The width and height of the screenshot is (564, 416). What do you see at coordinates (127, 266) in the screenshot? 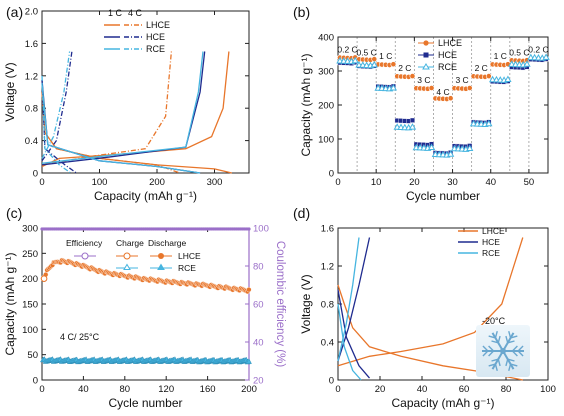
I see `legend-marker-rce-charge` at bounding box center [127, 266].